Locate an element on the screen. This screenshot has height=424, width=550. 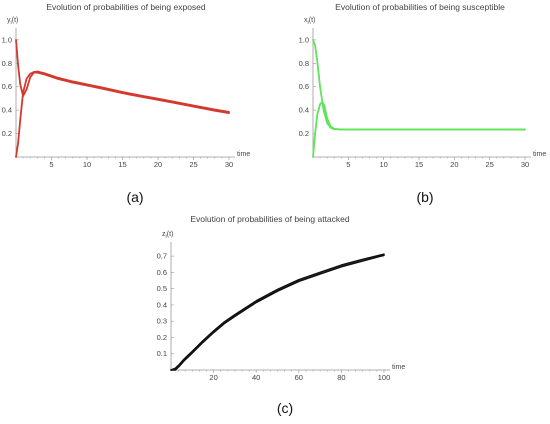
chart-b-x-tick-label: 20 is located at coordinates (454, 164).